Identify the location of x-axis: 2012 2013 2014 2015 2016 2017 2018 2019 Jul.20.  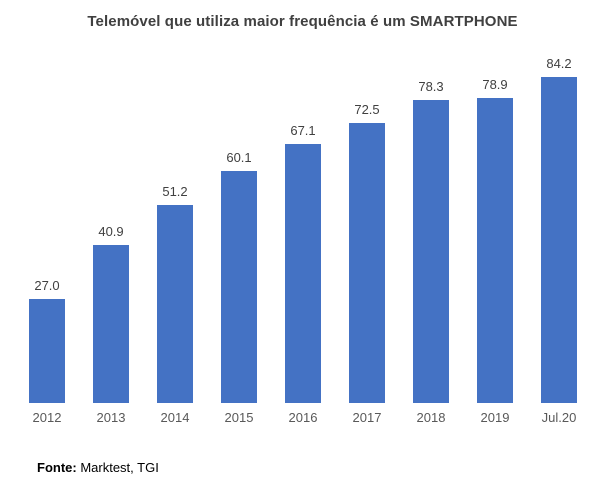
(303, 414).